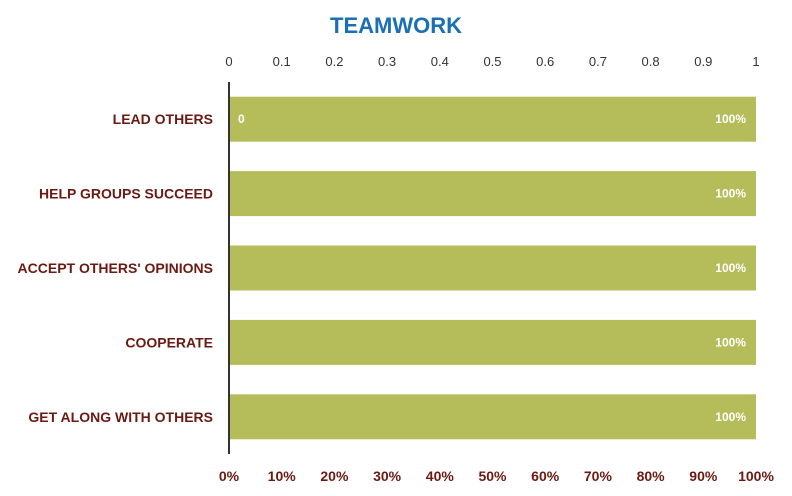  Describe the element at coordinates (282, 476) in the screenshot. I see `bottom-tick-label: 10%` at that location.